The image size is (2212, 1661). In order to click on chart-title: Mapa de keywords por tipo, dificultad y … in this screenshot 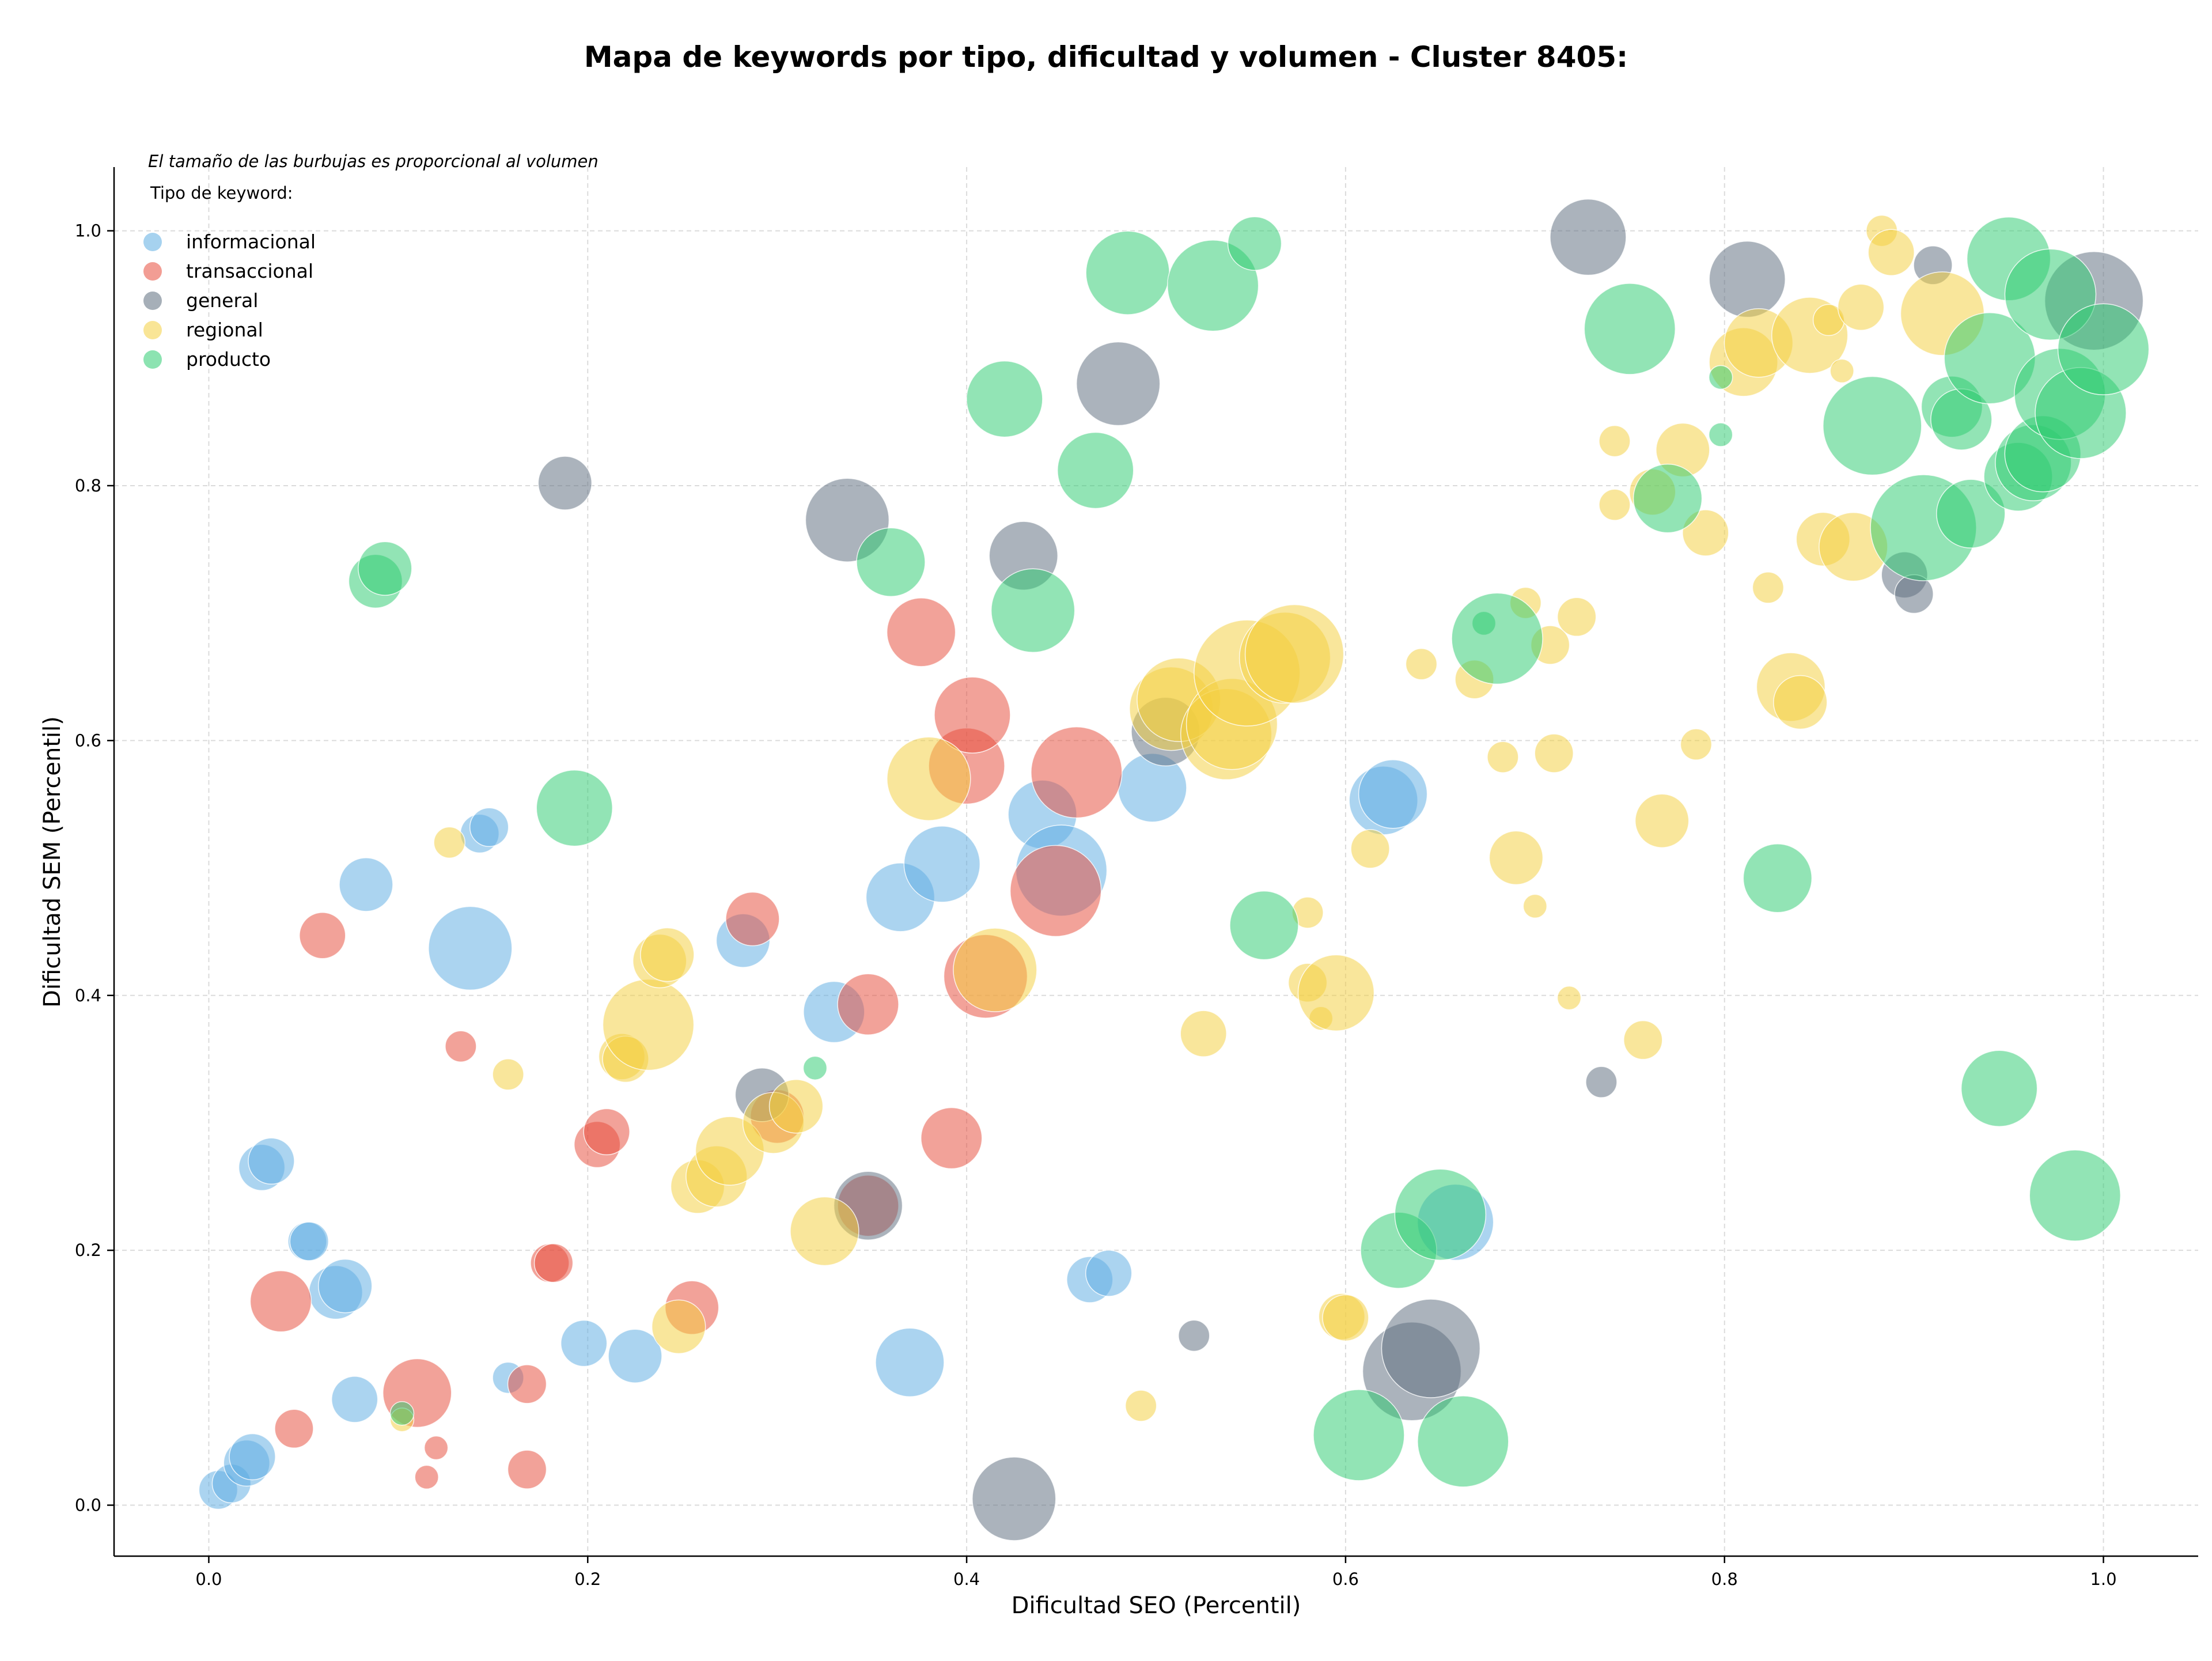, I will do `click(1106, 57)`.